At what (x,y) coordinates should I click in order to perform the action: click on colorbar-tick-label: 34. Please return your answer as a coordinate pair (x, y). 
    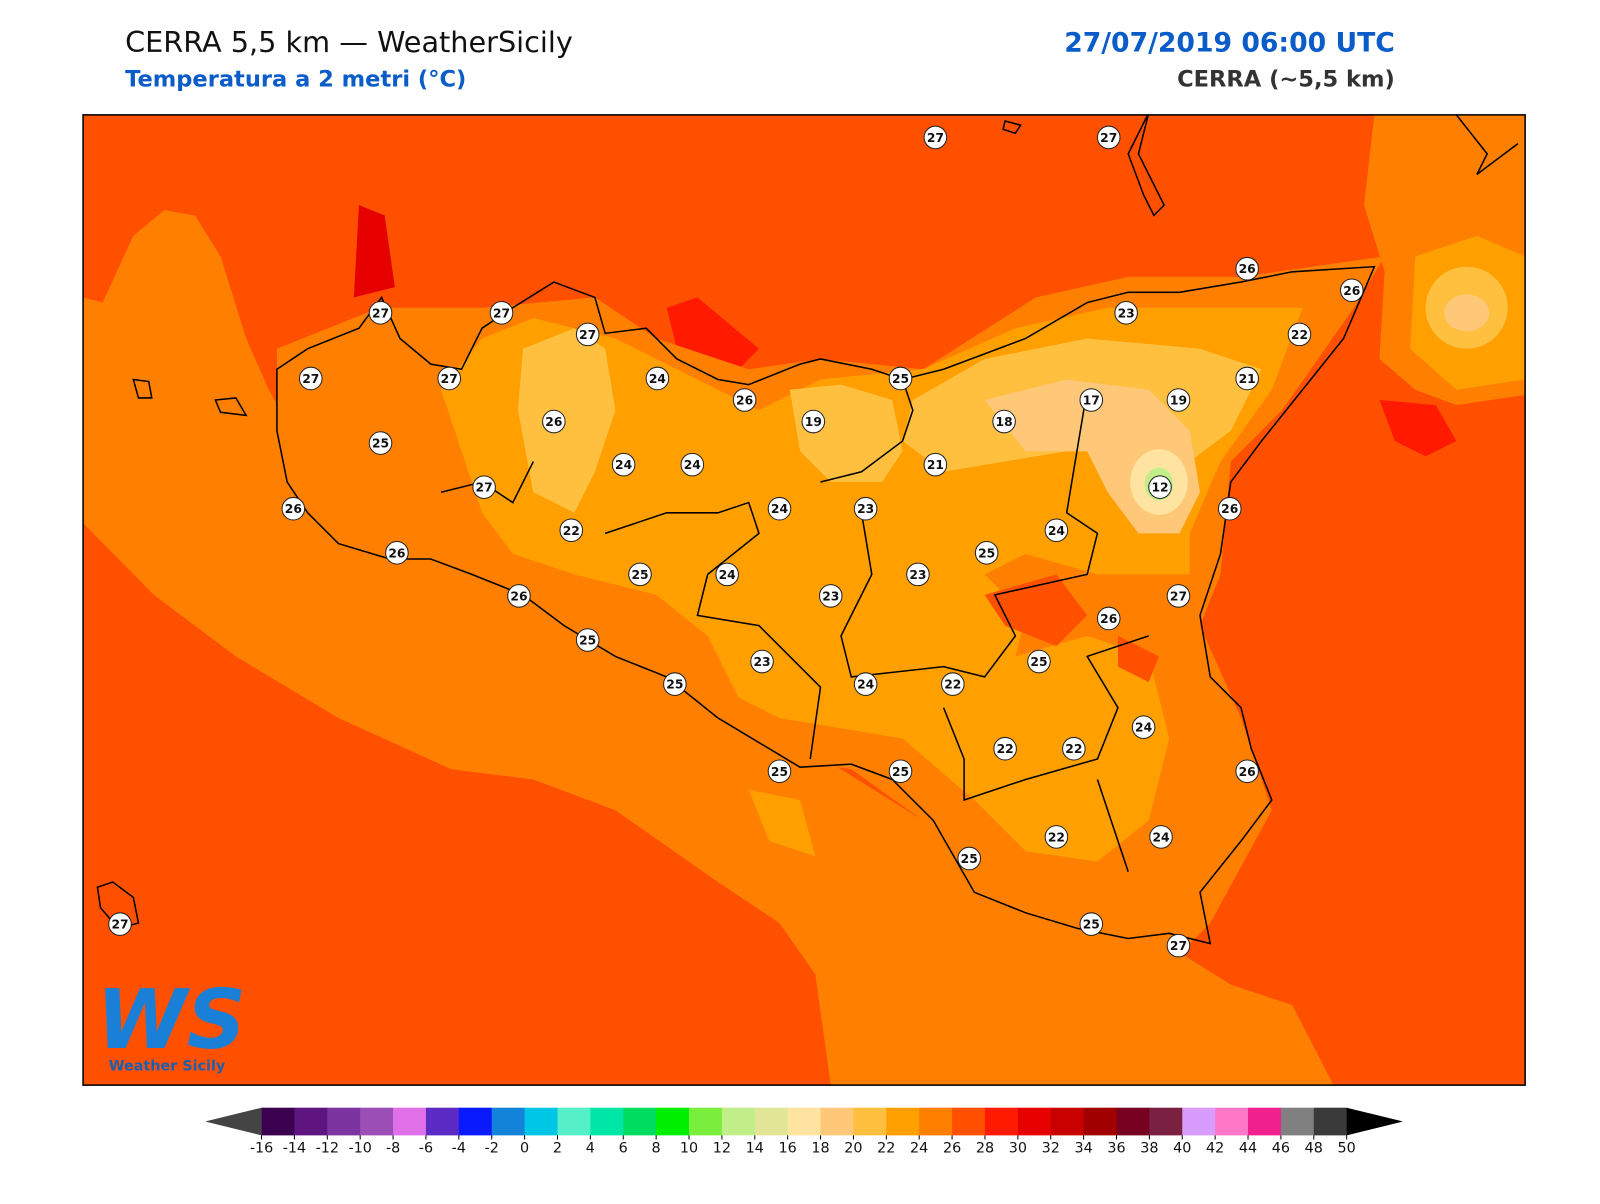
    Looking at the image, I should click on (1083, 1149).